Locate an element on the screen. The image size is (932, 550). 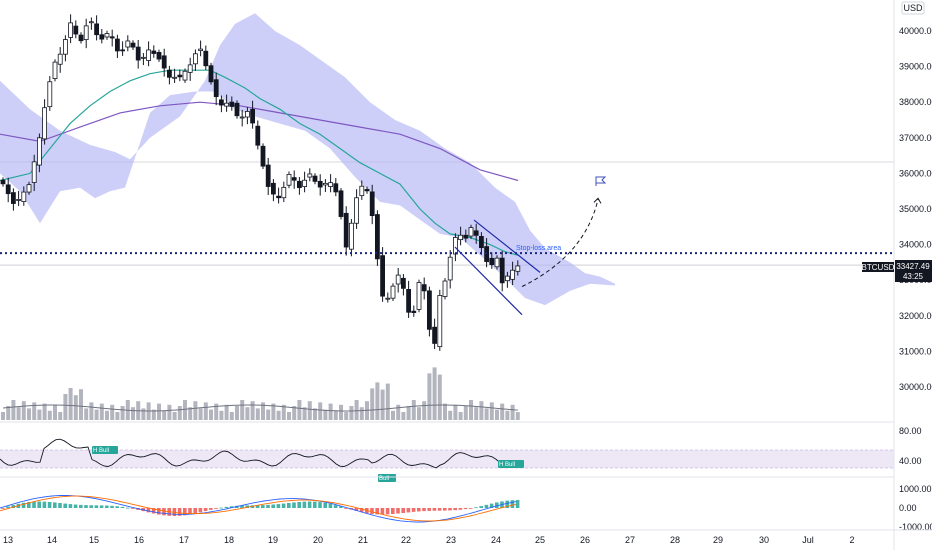
wedge-lower-line is located at coordinates (488, 281).